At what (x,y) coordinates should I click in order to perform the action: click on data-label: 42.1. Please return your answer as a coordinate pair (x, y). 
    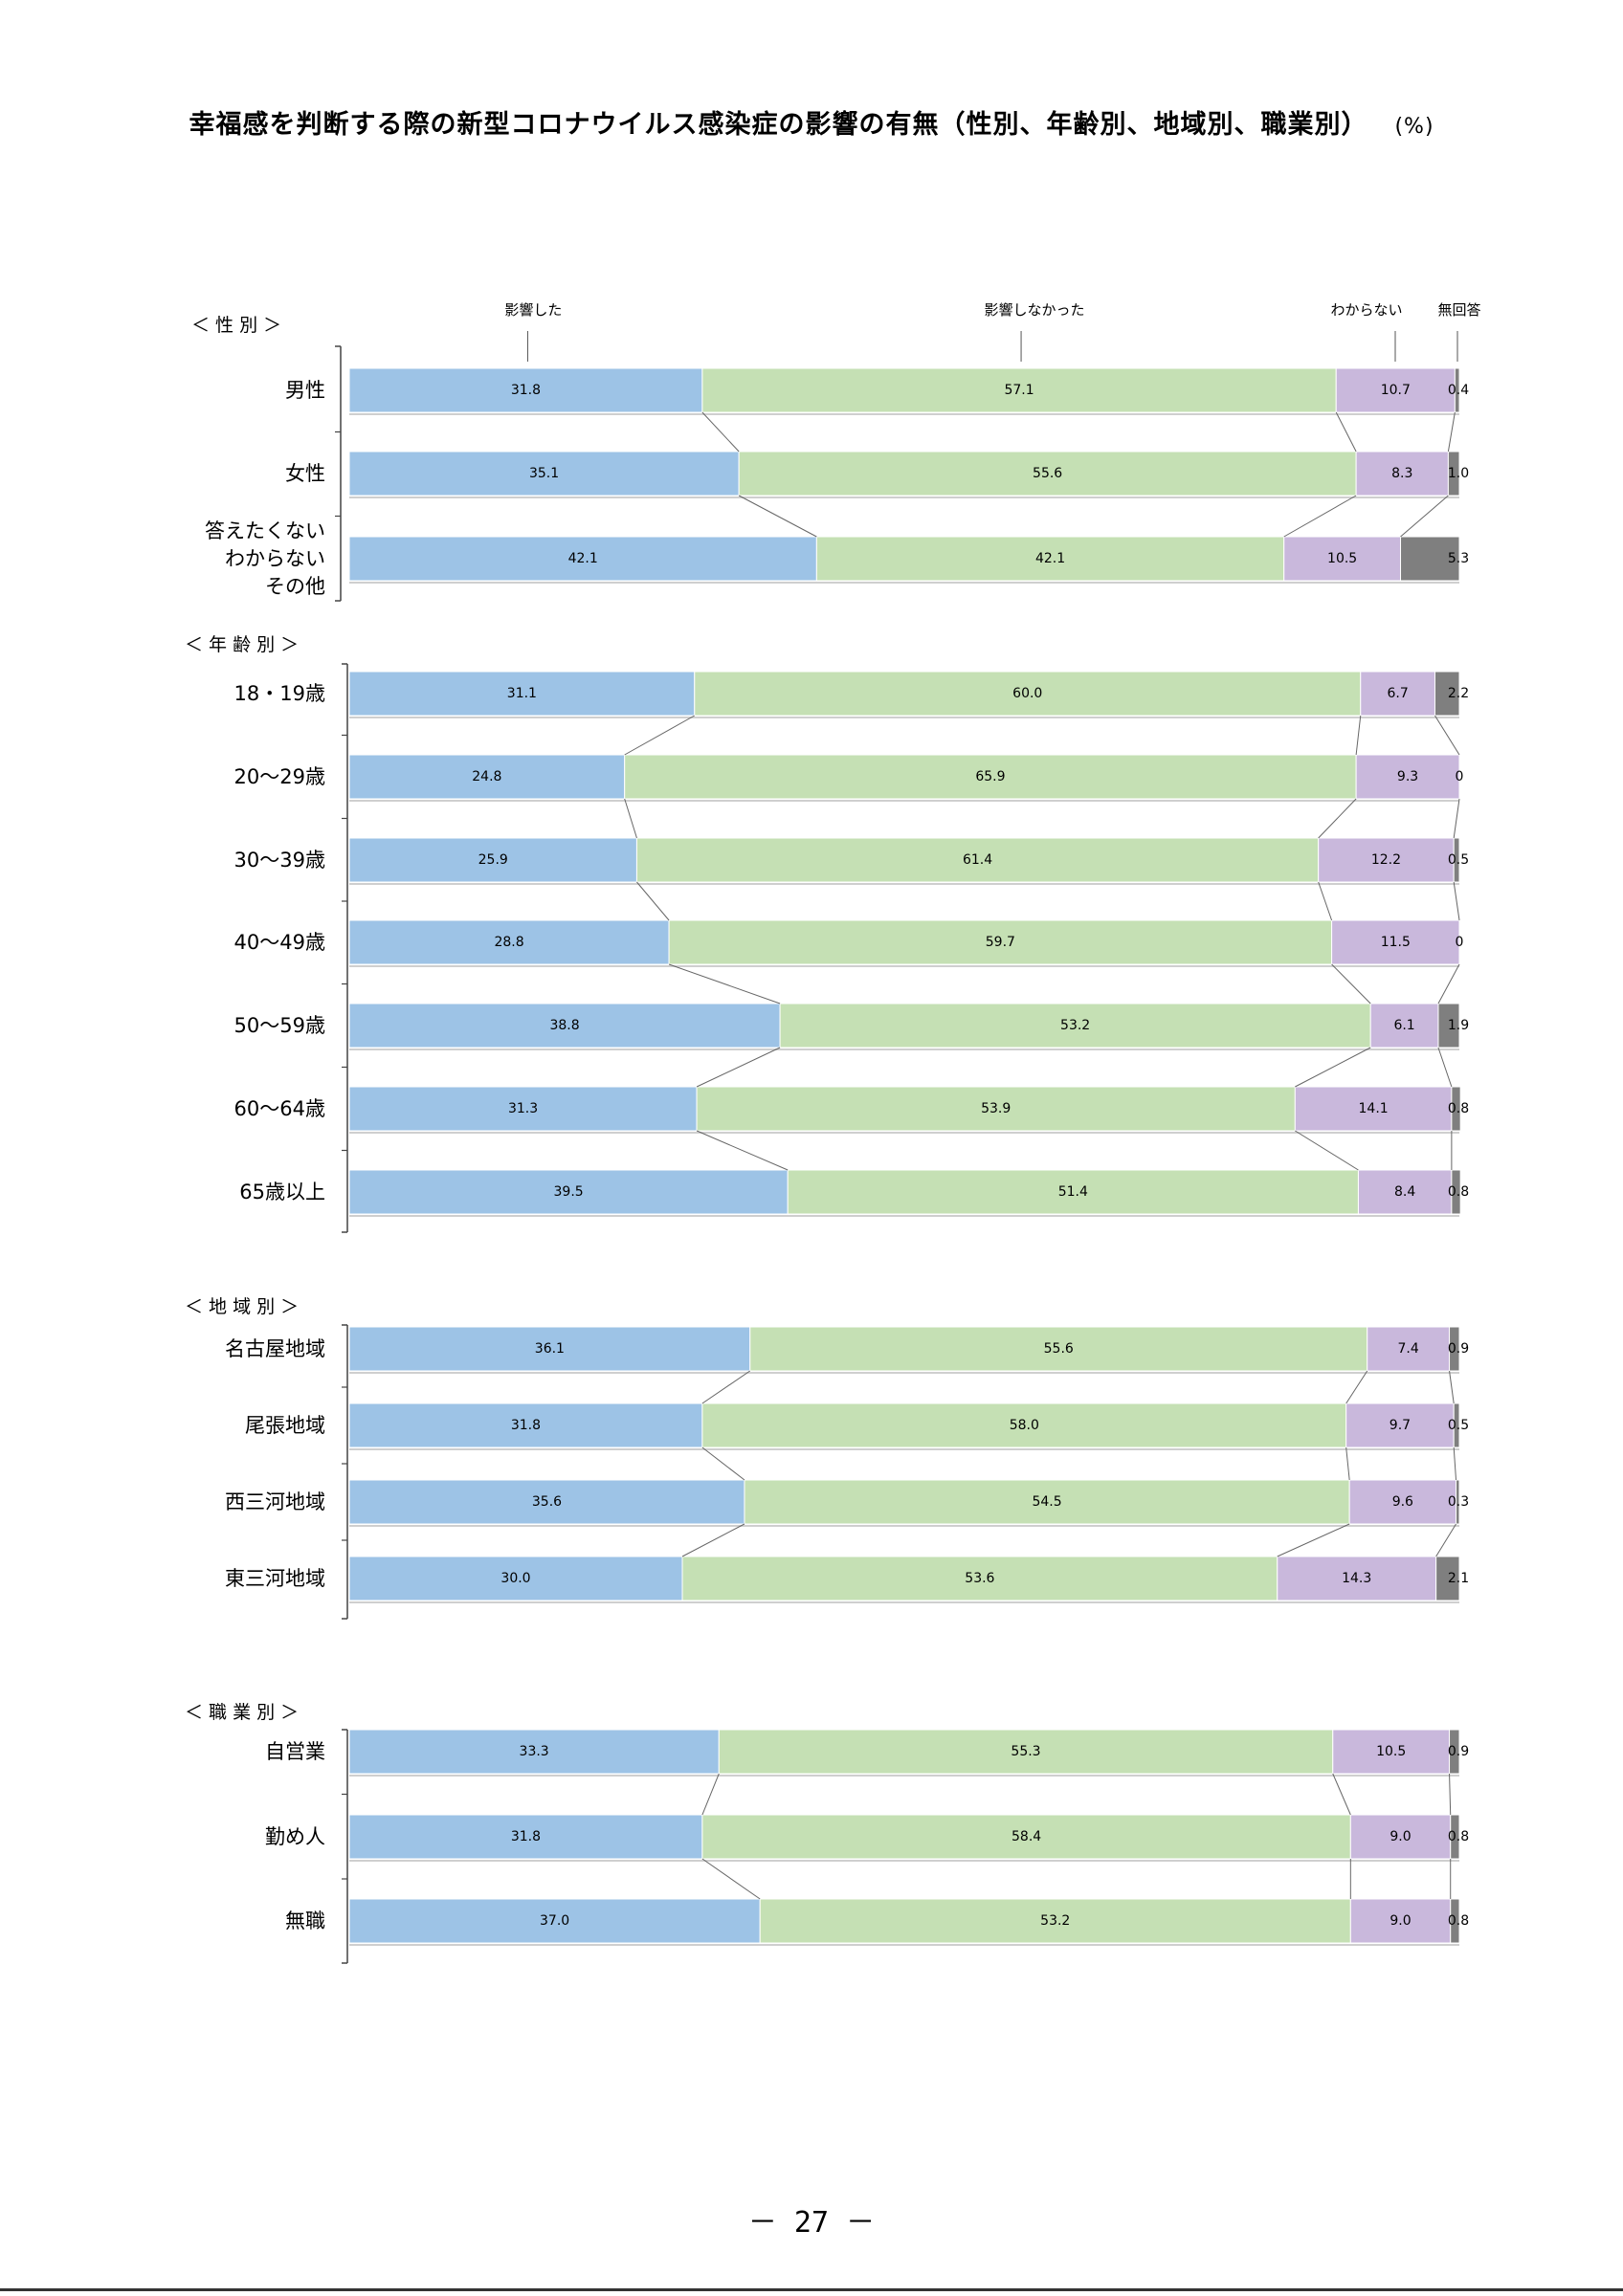
    Looking at the image, I should click on (583, 558).